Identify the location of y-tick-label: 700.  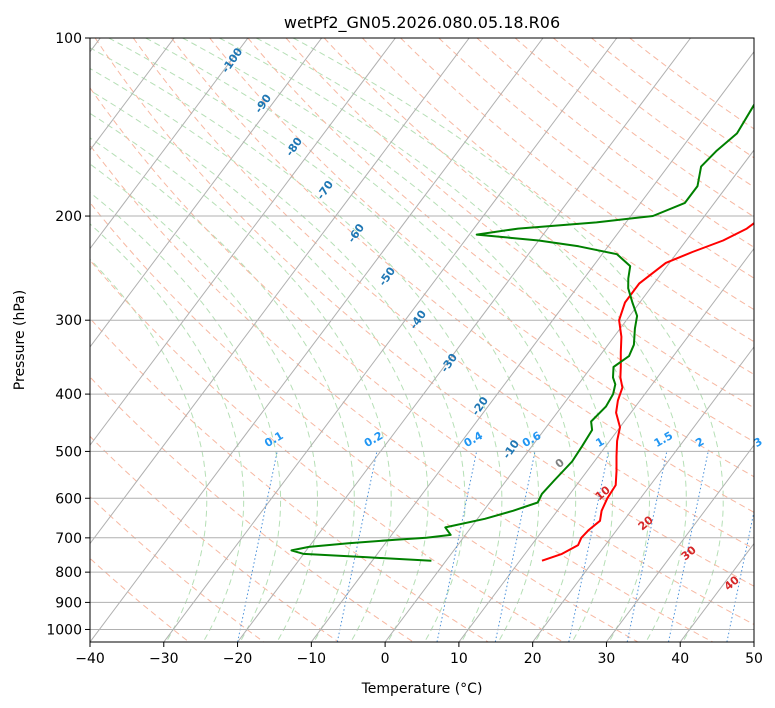
(68, 539).